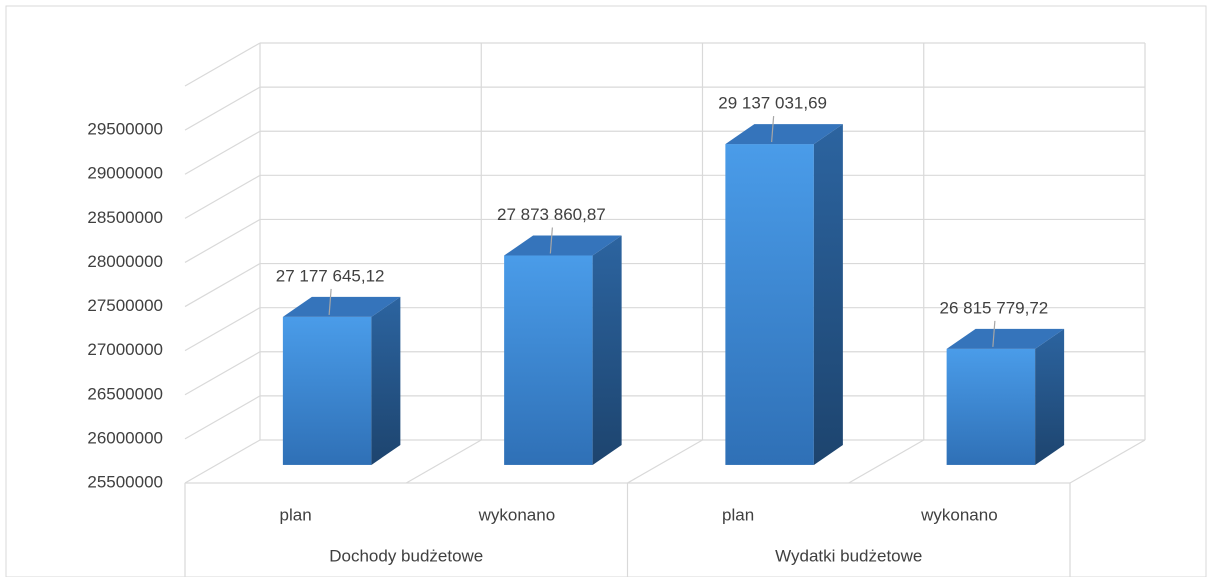 The height and width of the screenshot is (577, 1213). What do you see at coordinates (125, 481) in the screenshot?
I see `y-tick-label: 25500000` at bounding box center [125, 481].